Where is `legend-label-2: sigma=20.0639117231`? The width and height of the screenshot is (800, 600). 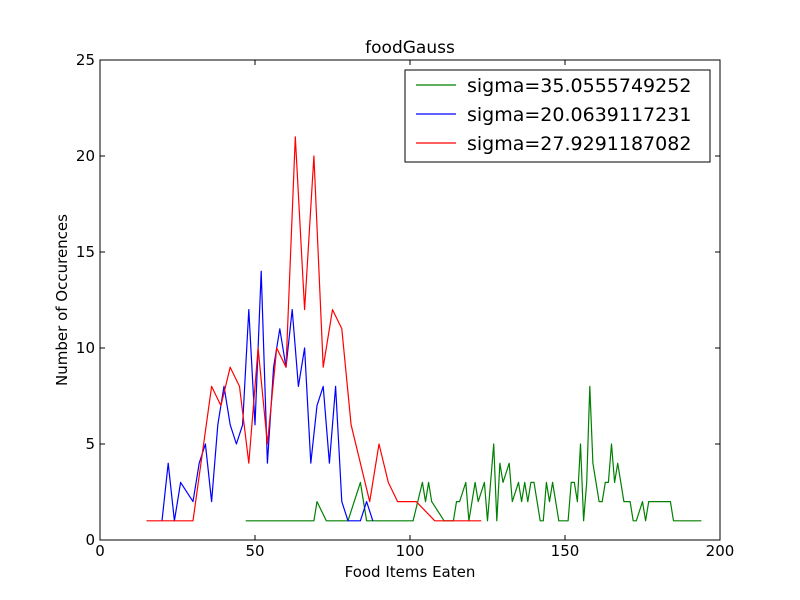
legend-label-2: sigma=20.0639117231 is located at coordinates (579, 115).